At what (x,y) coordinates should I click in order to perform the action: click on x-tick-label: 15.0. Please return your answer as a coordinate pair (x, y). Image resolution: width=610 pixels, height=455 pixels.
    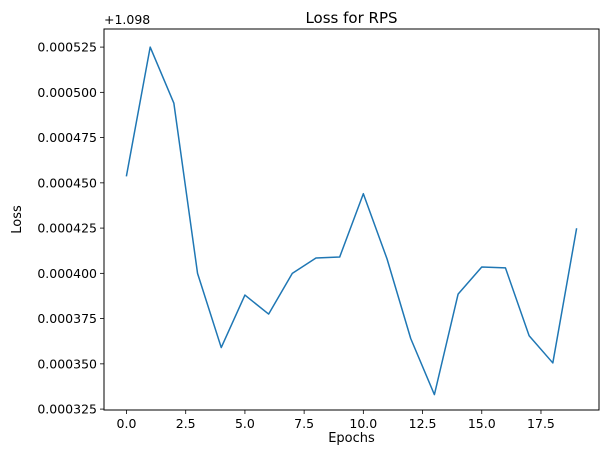
    Looking at the image, I should click on (482, 423).